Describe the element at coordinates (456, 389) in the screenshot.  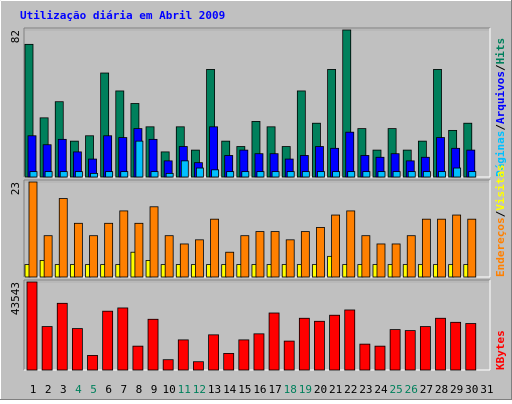
I see `x-tick-label: 29` at that location.